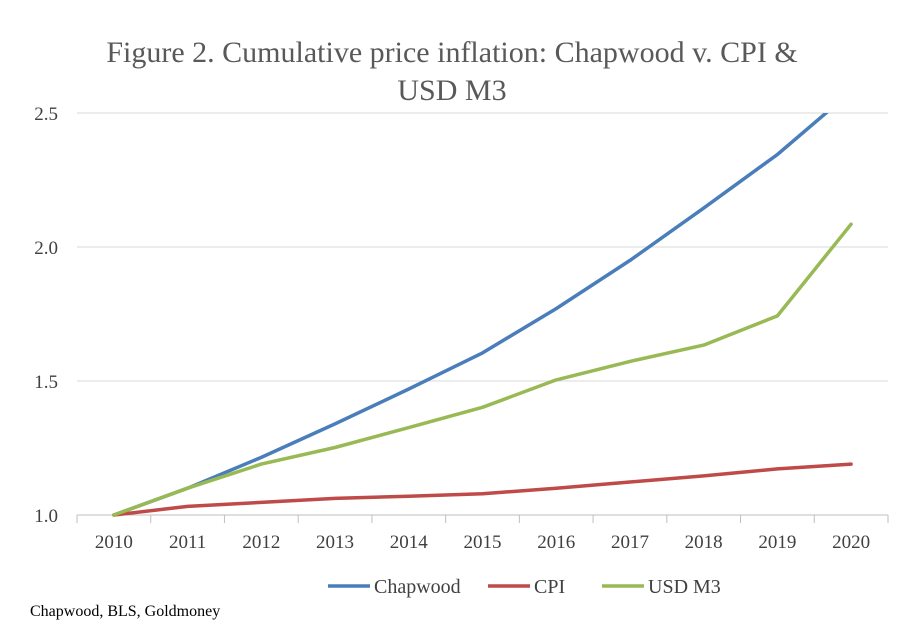 Image resolution: width=923 pixels, height=643 pixels. I want to click on x-tick-label: 2020, so click(851, 542).